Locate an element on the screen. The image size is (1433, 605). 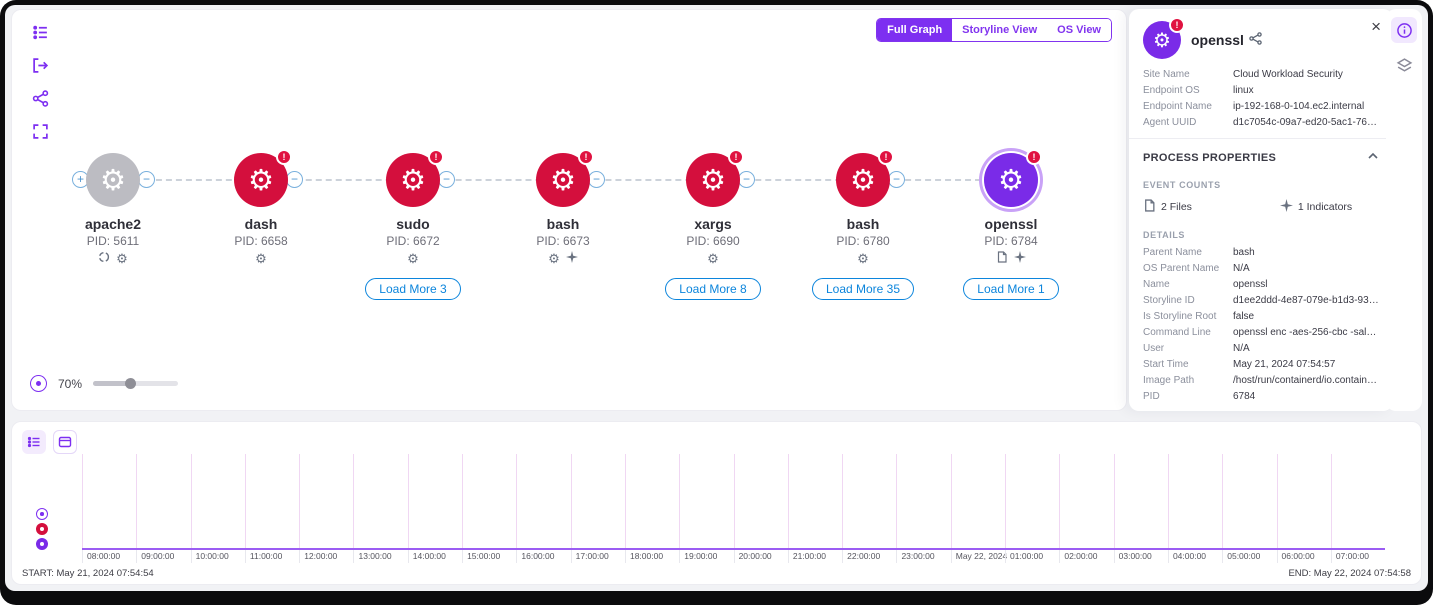
process-node-openssl: ⚙! openssl PID: 6784 Load More 1 is located at coordinates (1011, 224).